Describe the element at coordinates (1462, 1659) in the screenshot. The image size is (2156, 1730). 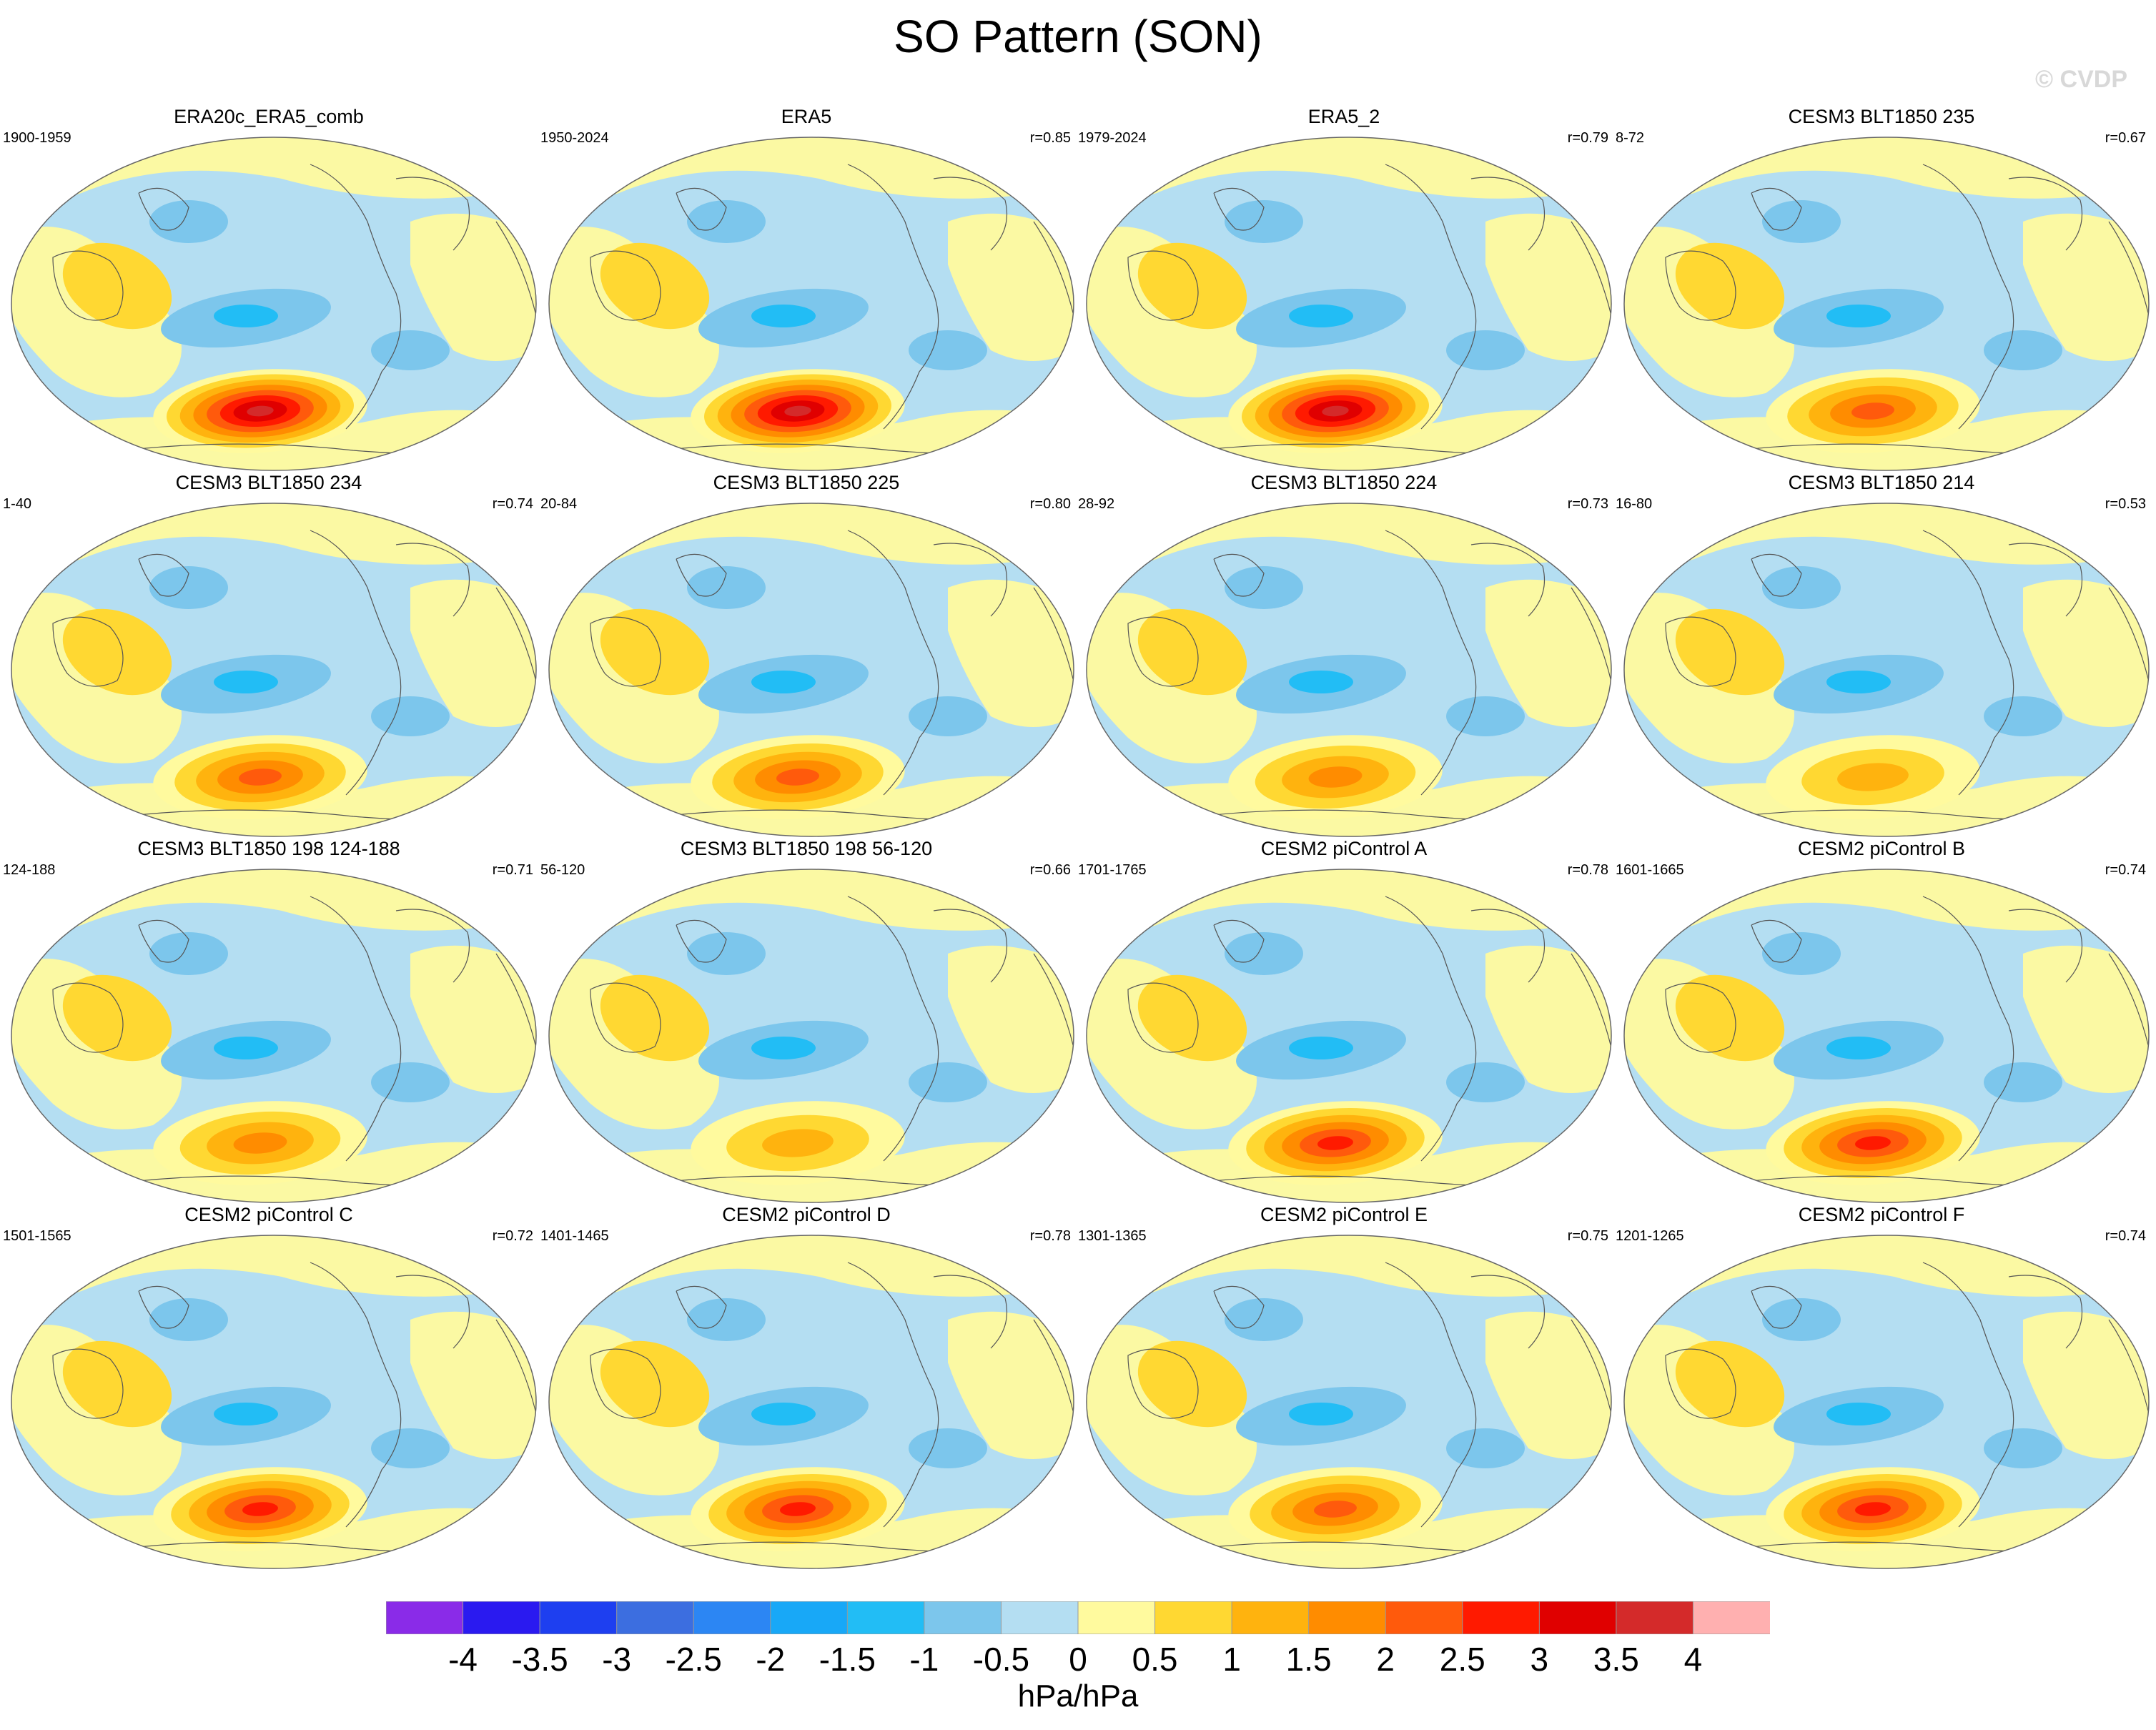
I see `colorbar-tick-label: 2.5` at that location.